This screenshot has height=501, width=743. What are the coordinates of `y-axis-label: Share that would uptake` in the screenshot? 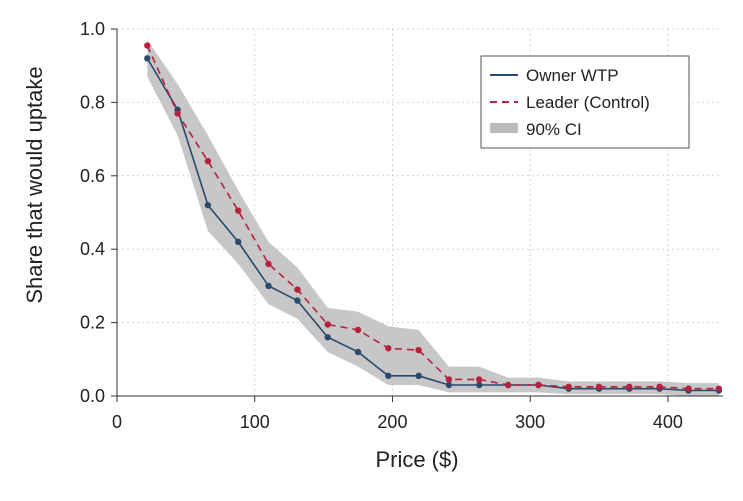 It's located at (34, 184).